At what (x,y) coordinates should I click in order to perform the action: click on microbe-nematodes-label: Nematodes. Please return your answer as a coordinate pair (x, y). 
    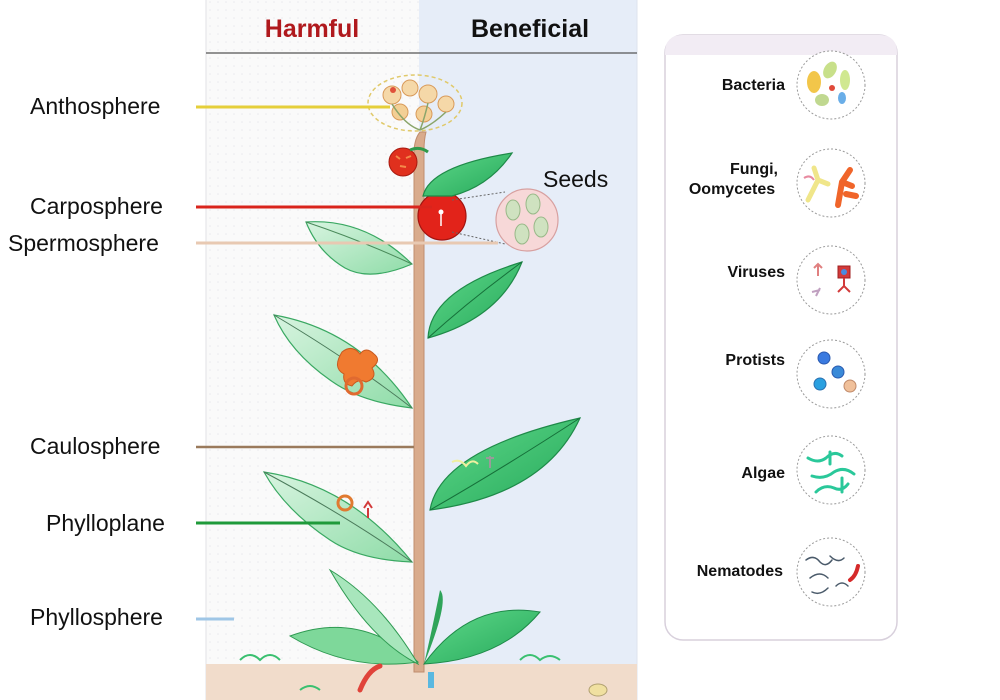
    Looking at the image, I should click on (740, 571).